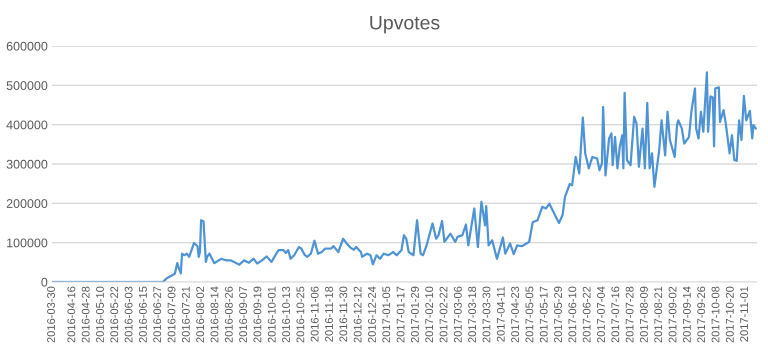 The image size is (768, 350). Describe the element at coordinates (701, 314) in the screenshot. I see `x-tick-label: 2017-09-26` at that location.